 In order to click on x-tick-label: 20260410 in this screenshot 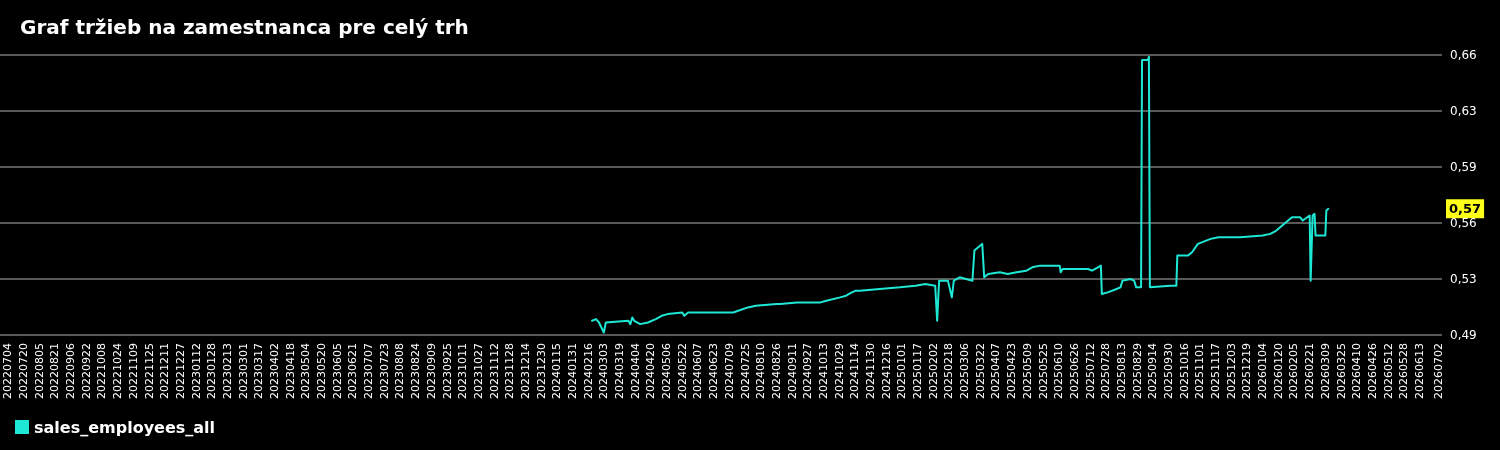, I will do `click(1357, 371)`.